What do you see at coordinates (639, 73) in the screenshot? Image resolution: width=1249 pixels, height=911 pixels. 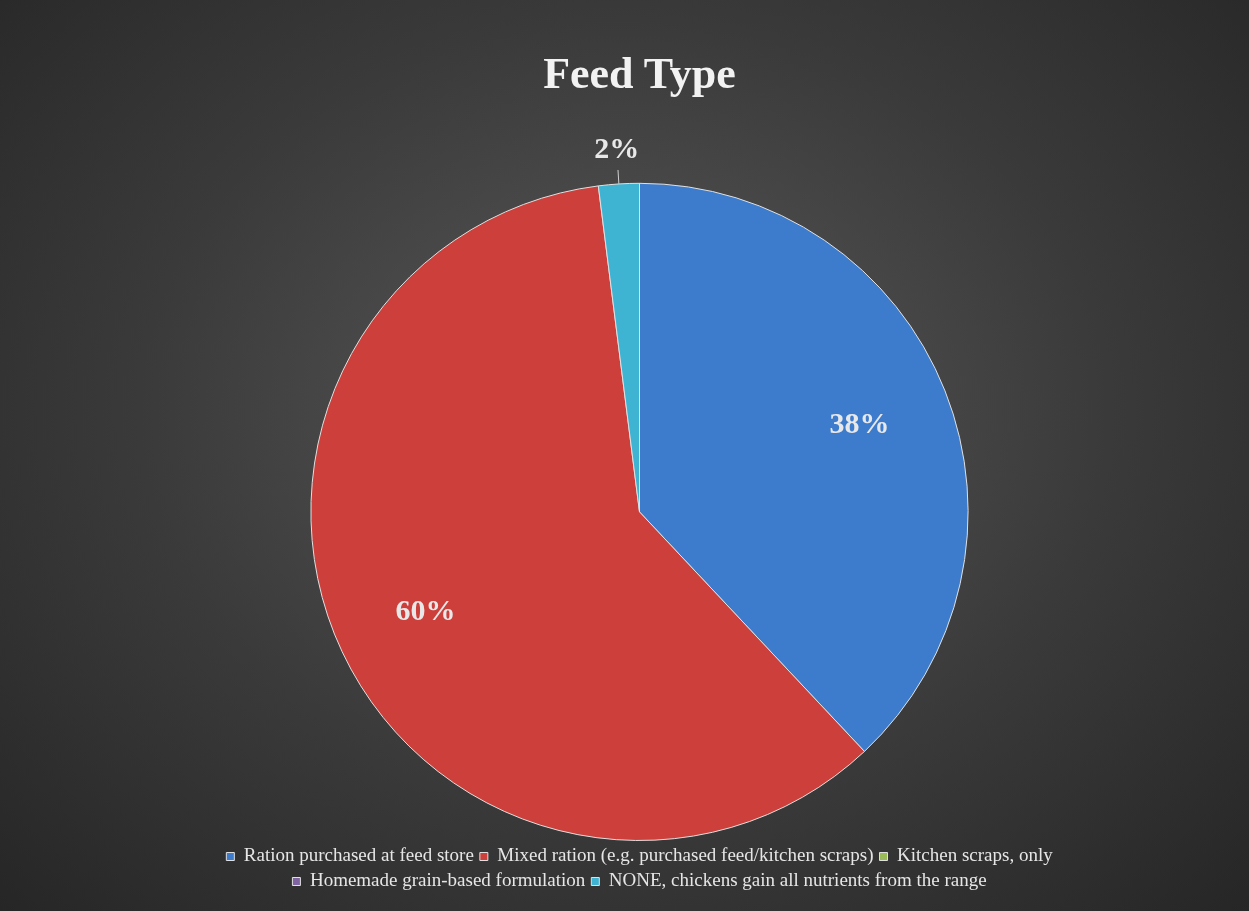 I see `chart-title: Feed Type` at bounding box center [639, 73].